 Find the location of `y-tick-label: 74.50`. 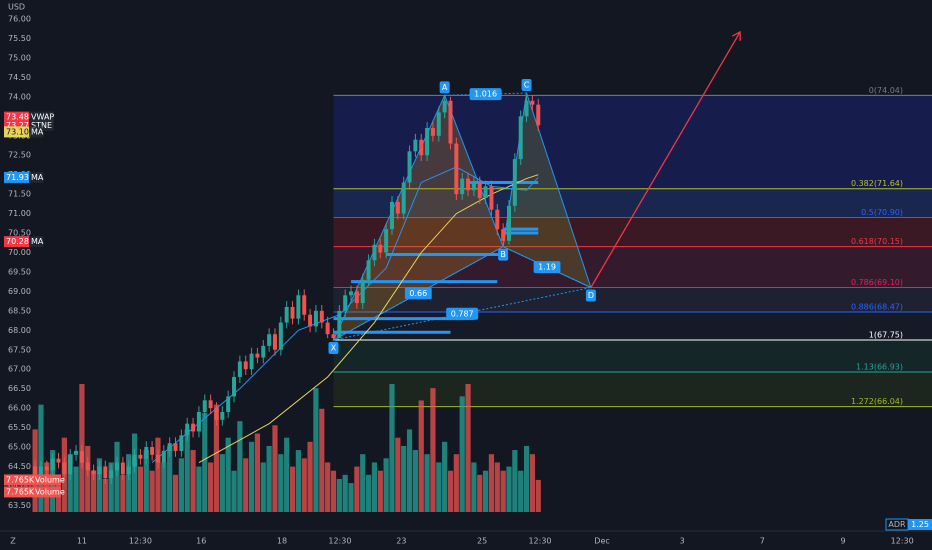

y-tick-label: 74.50 is located at coordinates (19, 77).